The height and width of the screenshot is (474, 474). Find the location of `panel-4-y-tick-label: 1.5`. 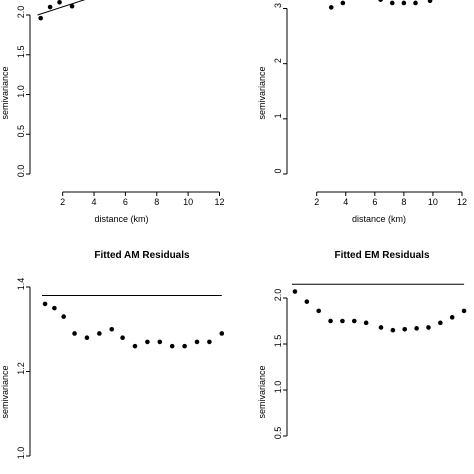

panel-4-y-tick-label: 1.5 is located at coordinates (278, 341).